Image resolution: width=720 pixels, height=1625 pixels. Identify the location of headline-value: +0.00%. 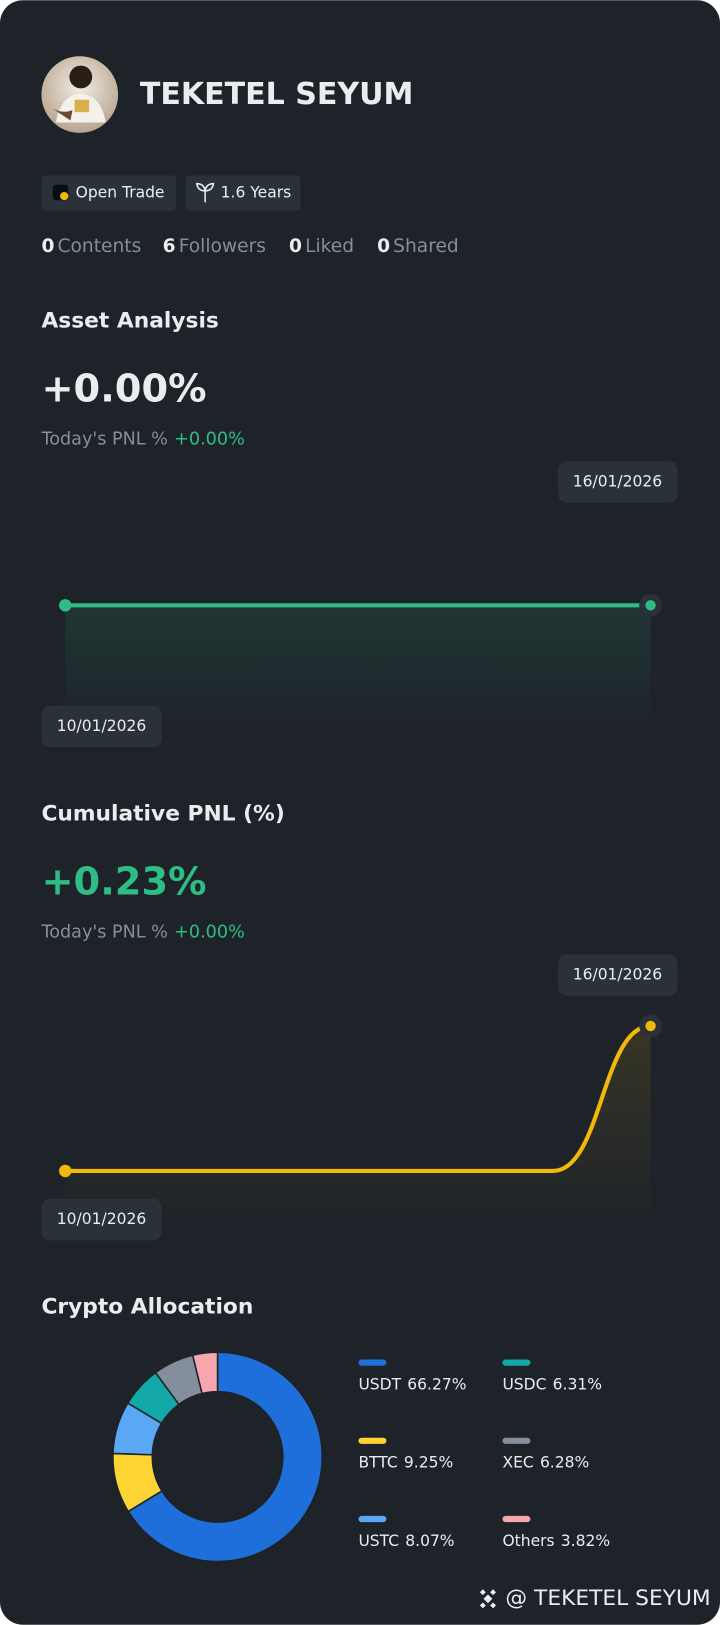
(123, 388).